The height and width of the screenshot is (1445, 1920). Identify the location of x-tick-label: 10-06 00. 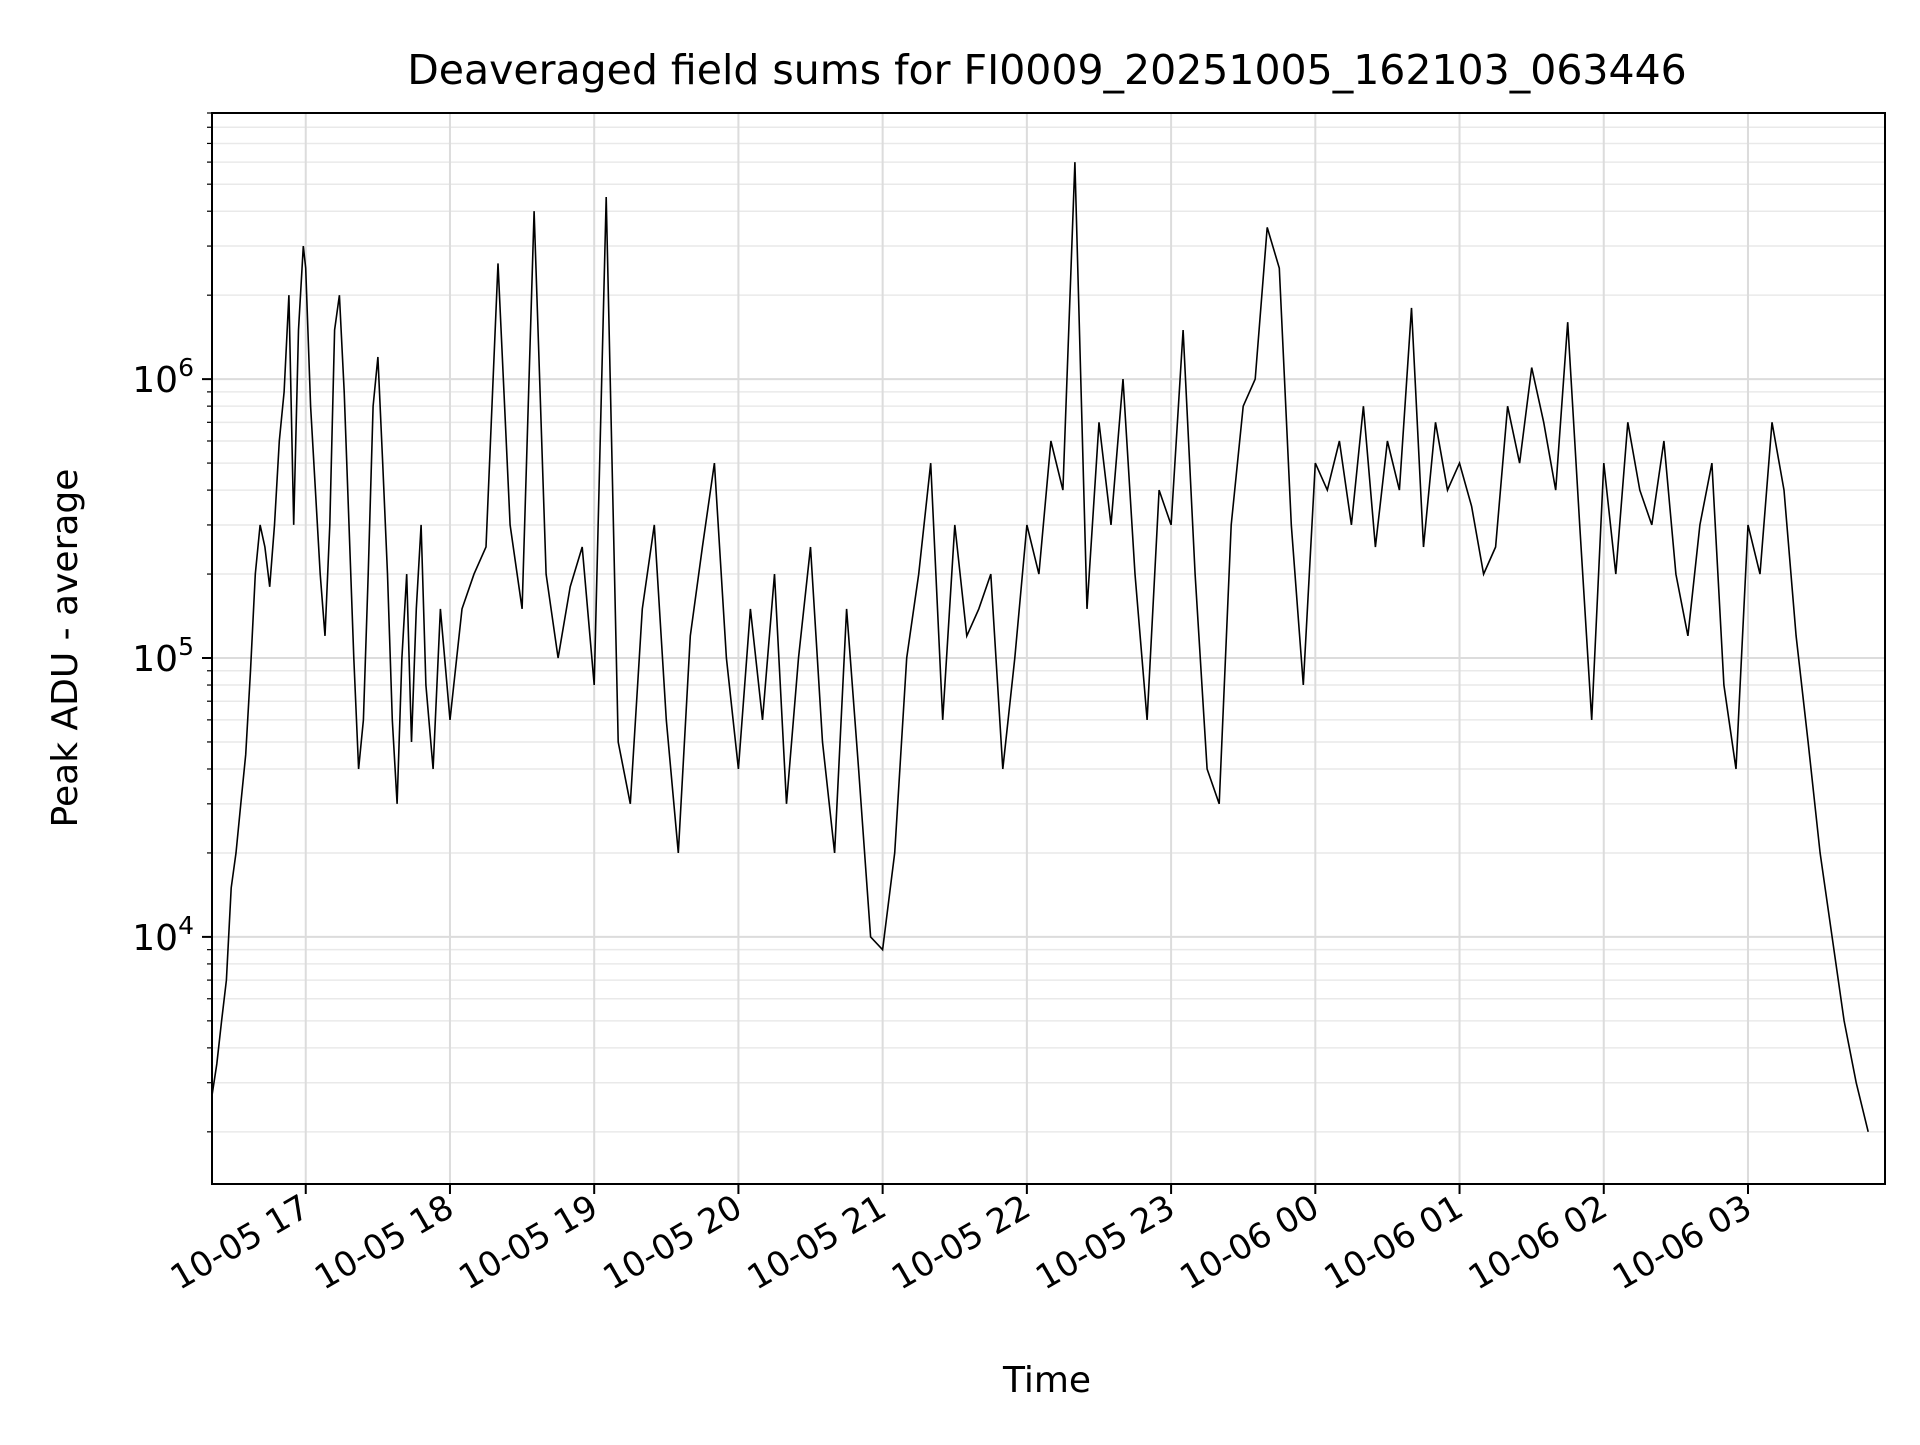
(1249, 1242).